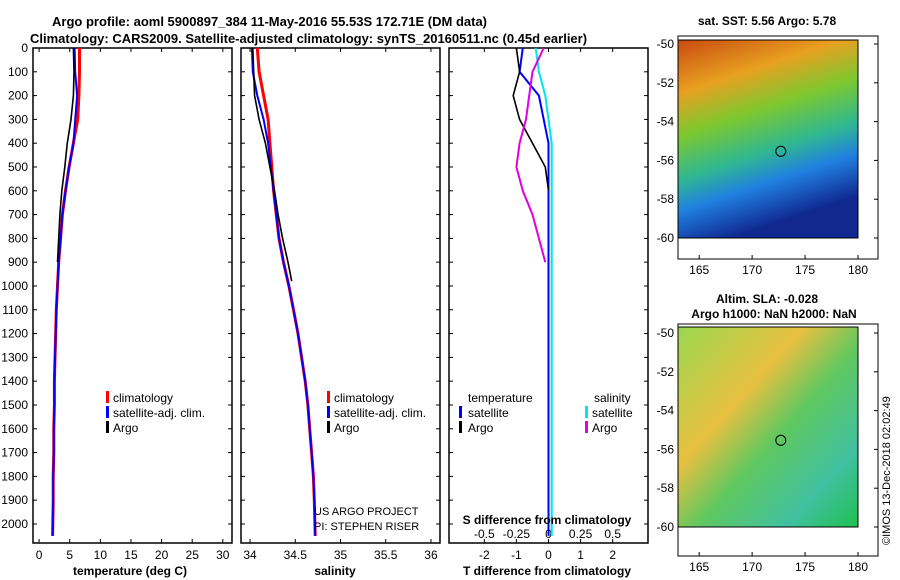 This screenshot has width=900, height=580. I want to click on lon-tick-label: 175, so click(805, 567).